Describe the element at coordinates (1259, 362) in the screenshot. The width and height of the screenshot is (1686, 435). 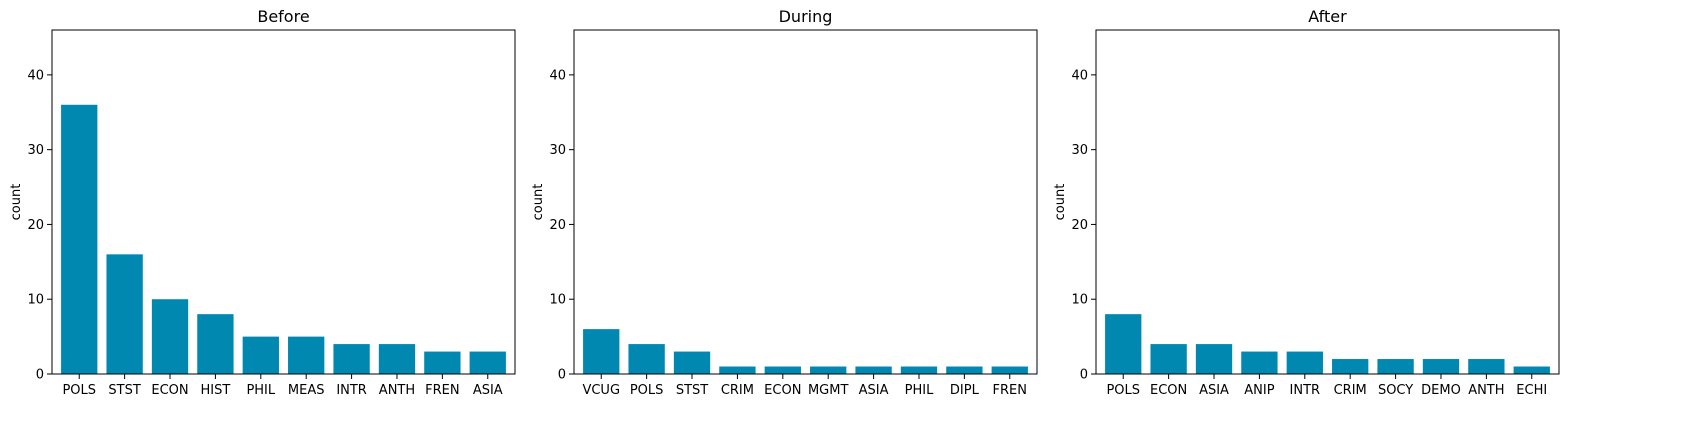
I see `bar-anip` at that location.